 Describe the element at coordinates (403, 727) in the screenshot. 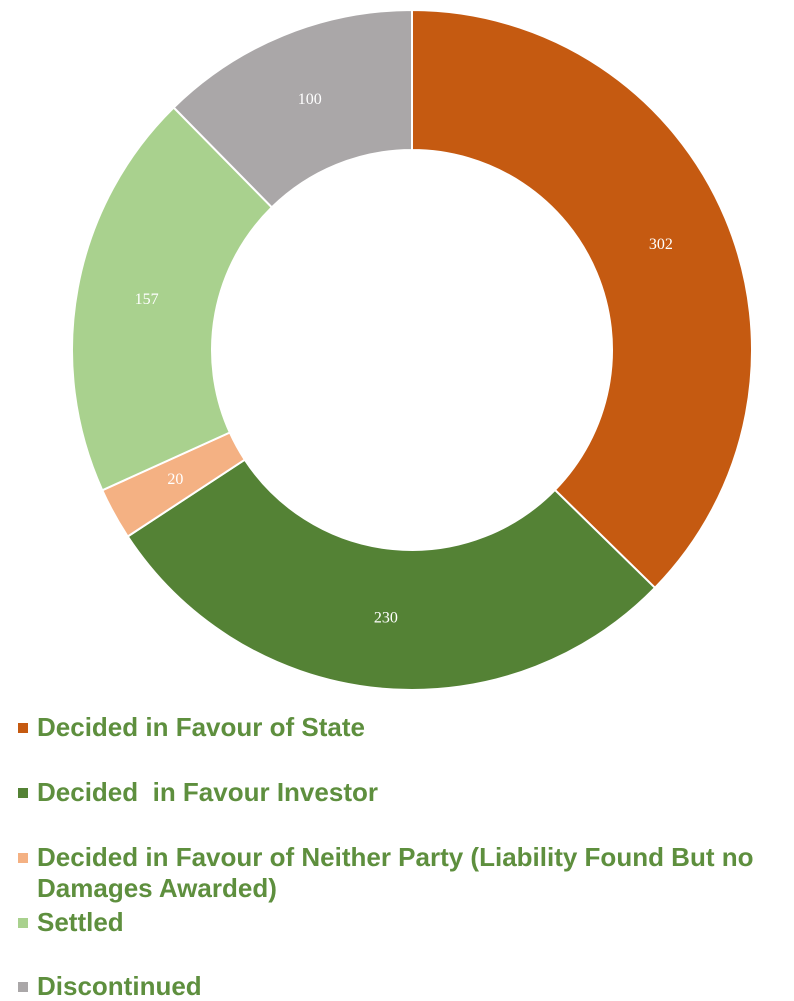

I see `legend-item: Decided in Favour of State` at that location.